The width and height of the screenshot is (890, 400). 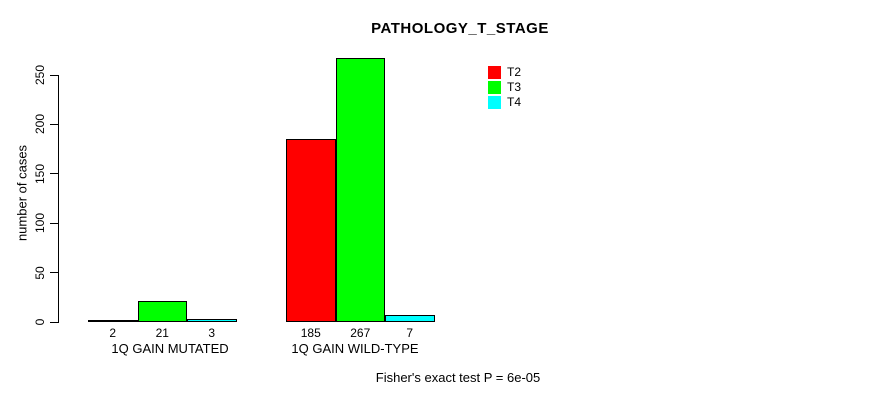 I want to click on stat-annotation: Fisher's exact test P = 6e-05, so click(x=458, y=377).